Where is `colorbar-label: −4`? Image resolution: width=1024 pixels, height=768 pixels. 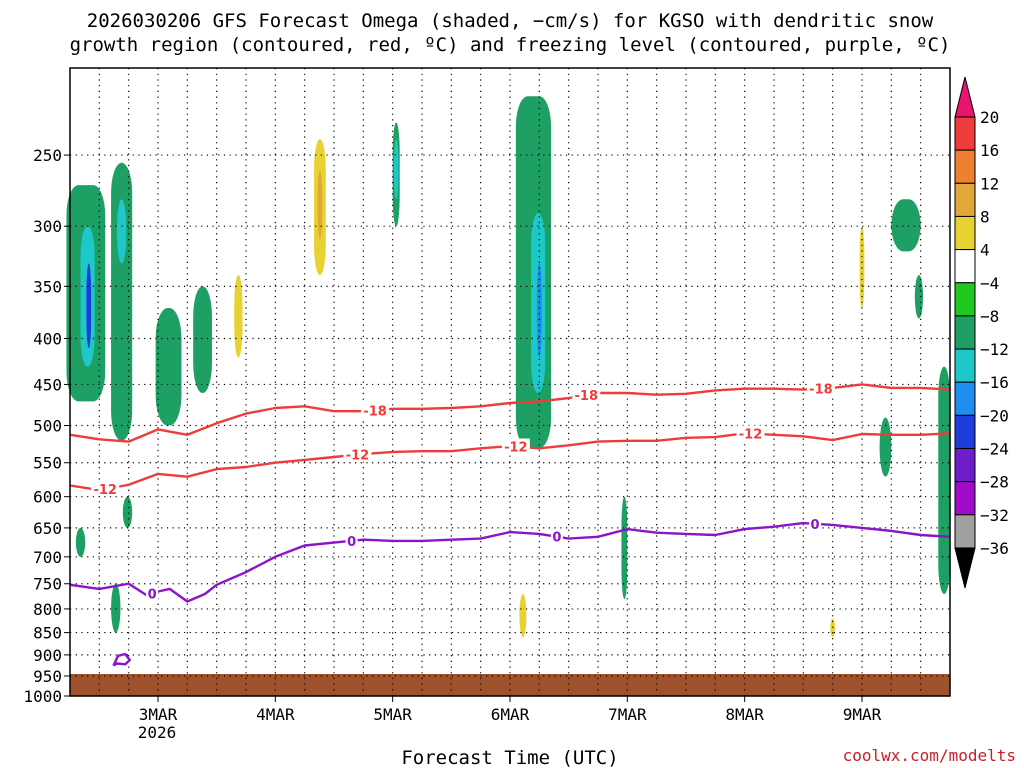
colorbar-label: −4 is located at coordinates (989, 283).